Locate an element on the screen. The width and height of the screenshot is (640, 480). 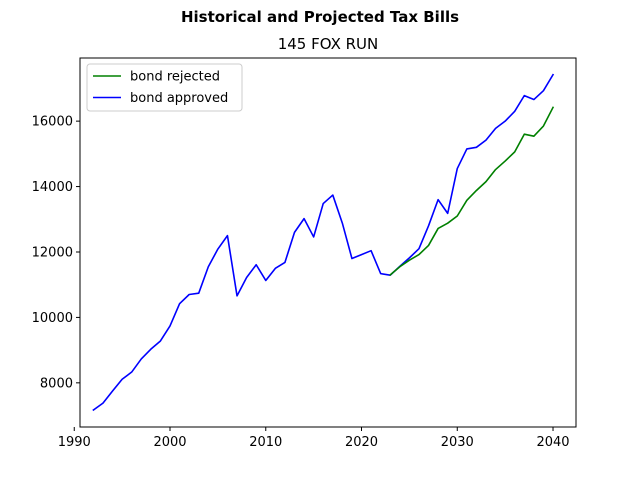
y-tick-label: 12000 is located at coordinates (52, 252).